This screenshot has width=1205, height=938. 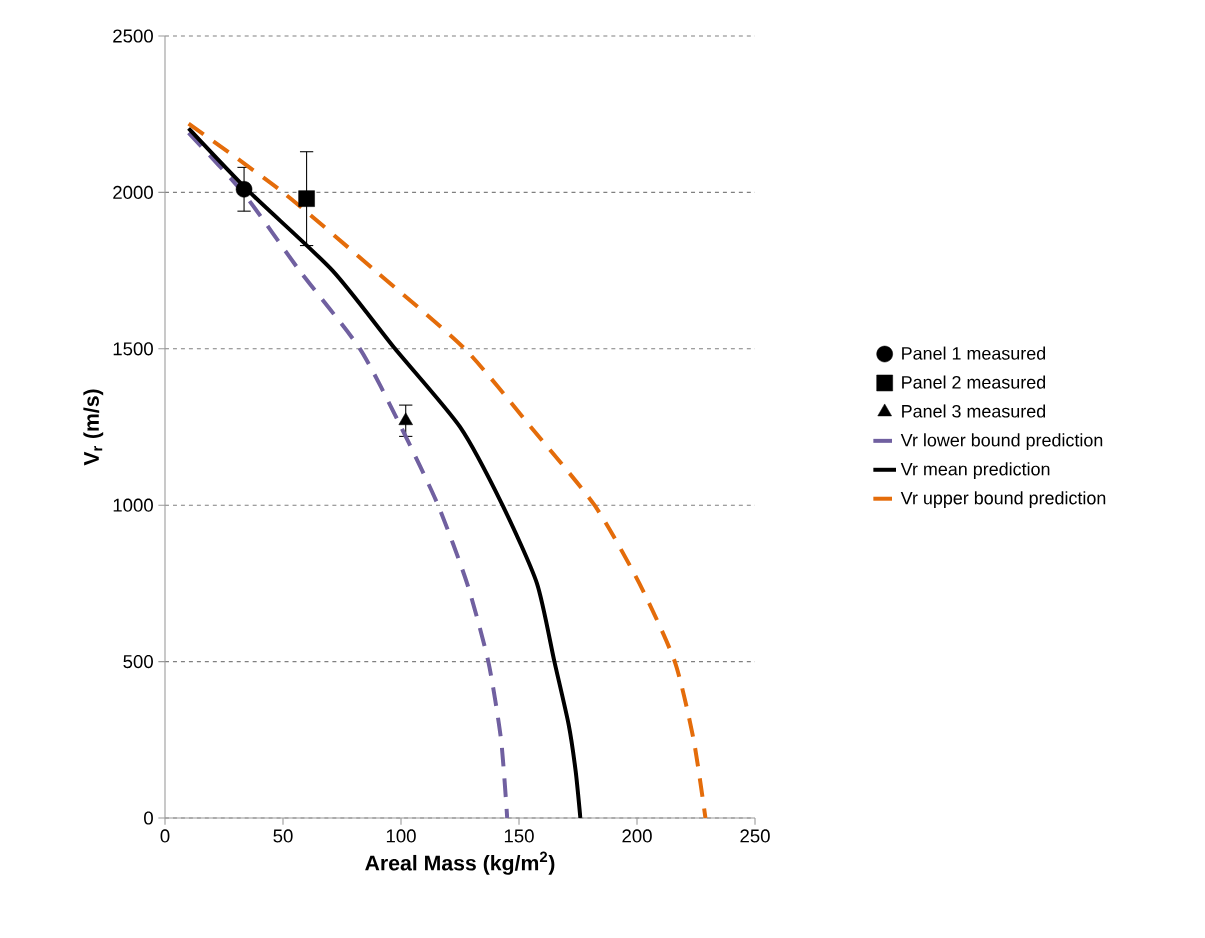 I want to click on legend-label: Panel 2 measured, so click(x=974, y=382).